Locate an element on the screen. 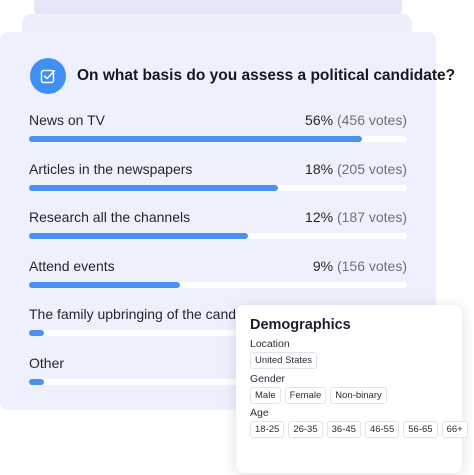 The image size is (474, 475). option-percent: 18% is located at coordinates (319, 169).